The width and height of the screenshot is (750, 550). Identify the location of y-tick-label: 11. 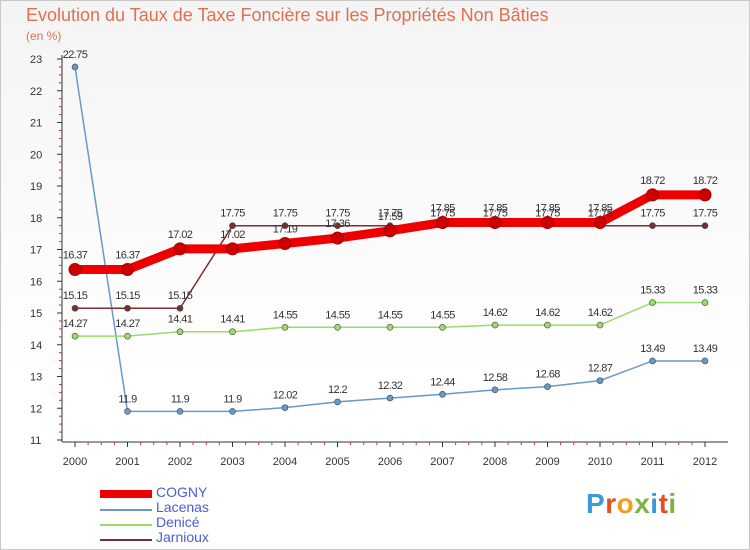
(35, 441).